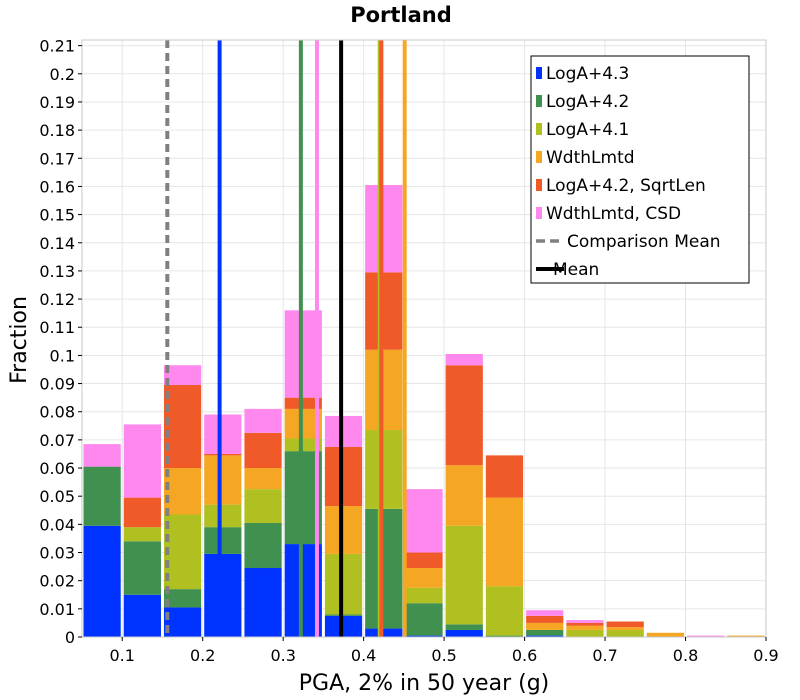 The width and height of the screenshot is (800, 700). I want to click on legend-label-comparison-mean: Comparison Mean, so click(644, 242).